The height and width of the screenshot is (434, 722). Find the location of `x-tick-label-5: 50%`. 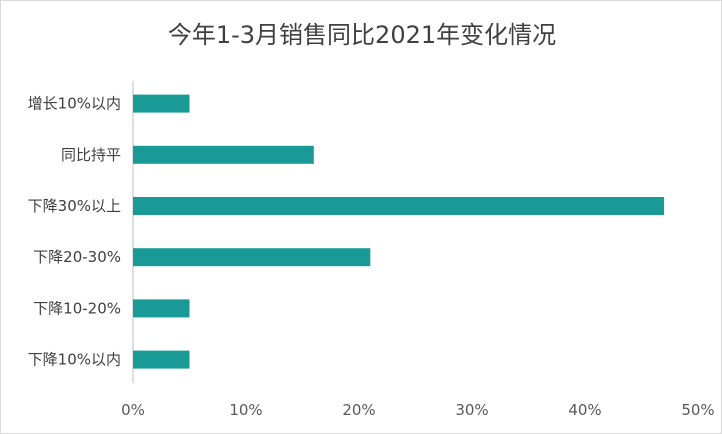

x-tick-label-5: 50% is located at coordinates (697, 410).